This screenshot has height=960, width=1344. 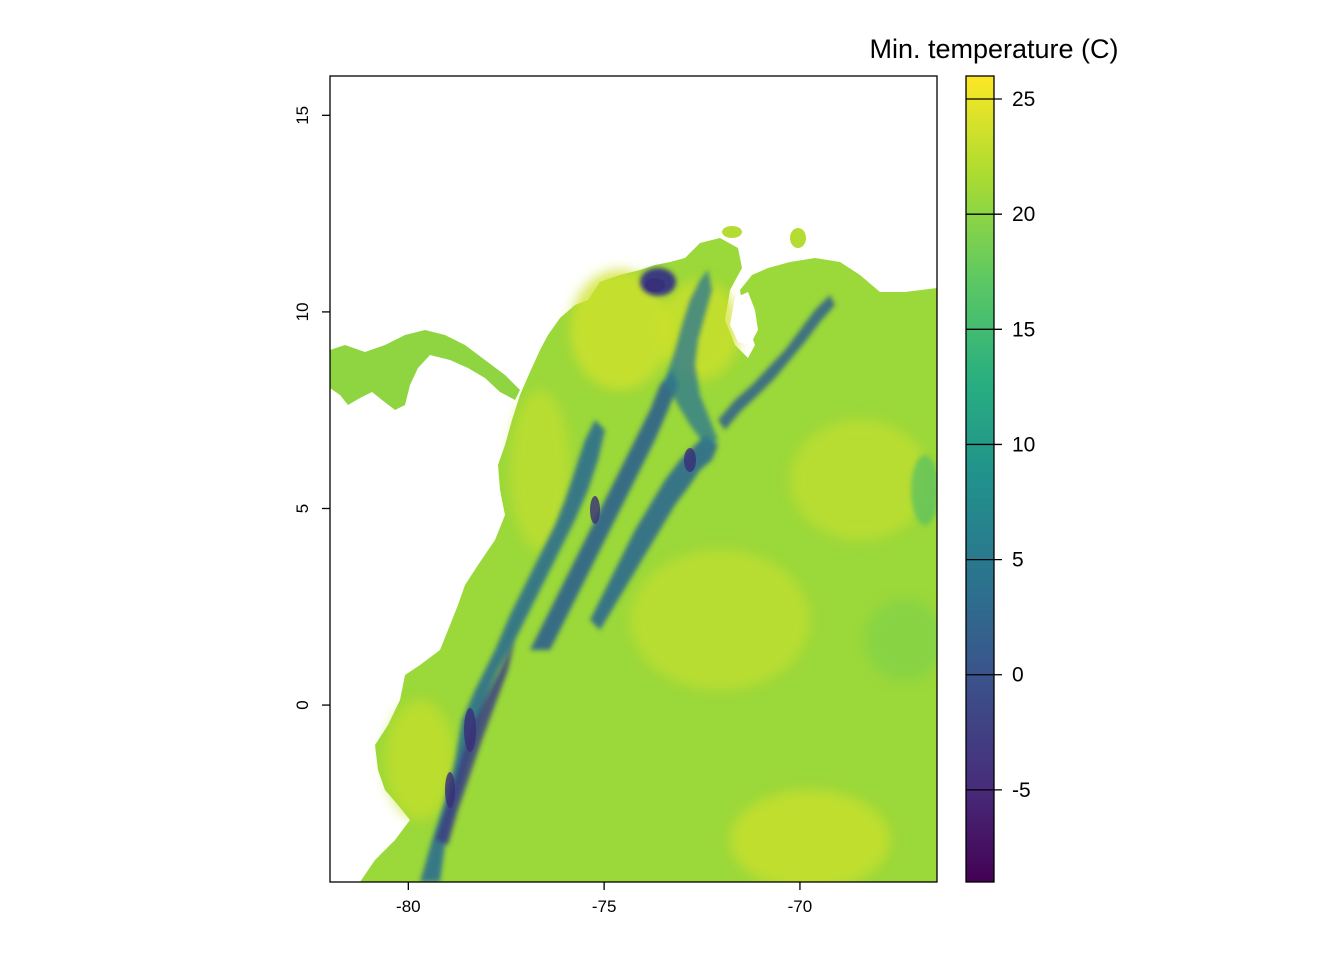 What do you see at coordinates (1023, 329) in the screenshot?
I see `legend-tick-label: 15` at bounding box center [1023, 329].